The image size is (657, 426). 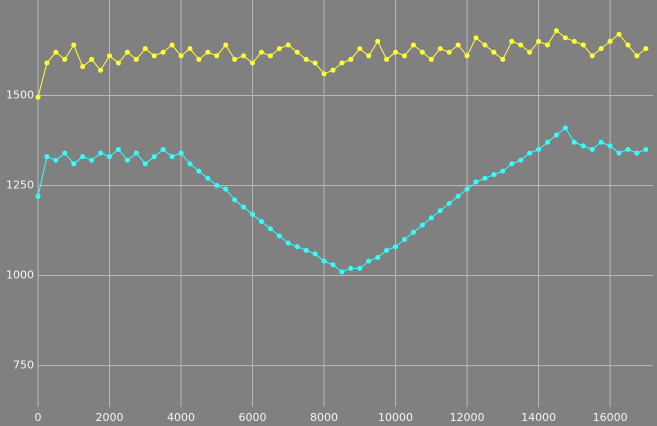 What do you see at coordinates (23, 365) in the screenshot?
I see `y-tick-label: 750` at bounding box center [23, 365].